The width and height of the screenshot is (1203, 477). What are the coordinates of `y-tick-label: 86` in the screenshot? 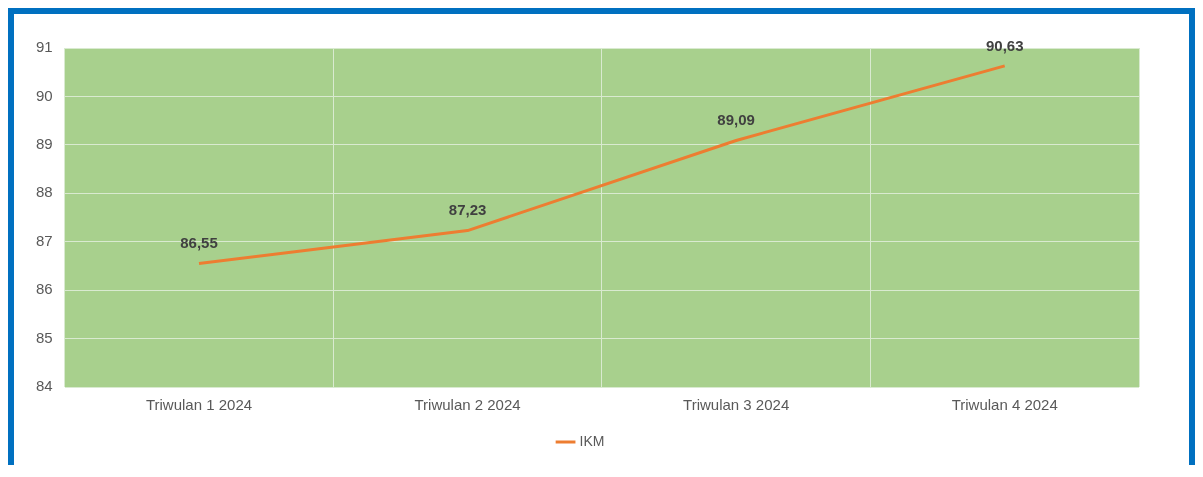 It's located at (44, 289).